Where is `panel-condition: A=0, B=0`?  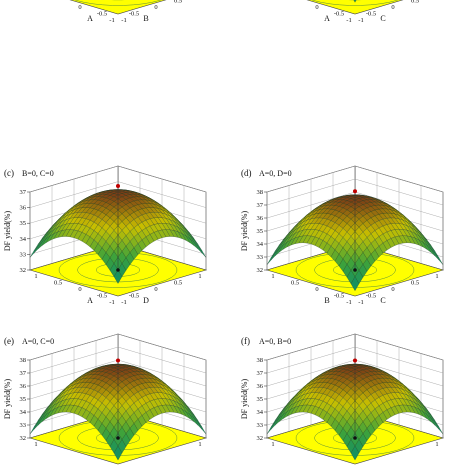 panel-condition: A=0, B=0 is located at coordinates (275, 341).